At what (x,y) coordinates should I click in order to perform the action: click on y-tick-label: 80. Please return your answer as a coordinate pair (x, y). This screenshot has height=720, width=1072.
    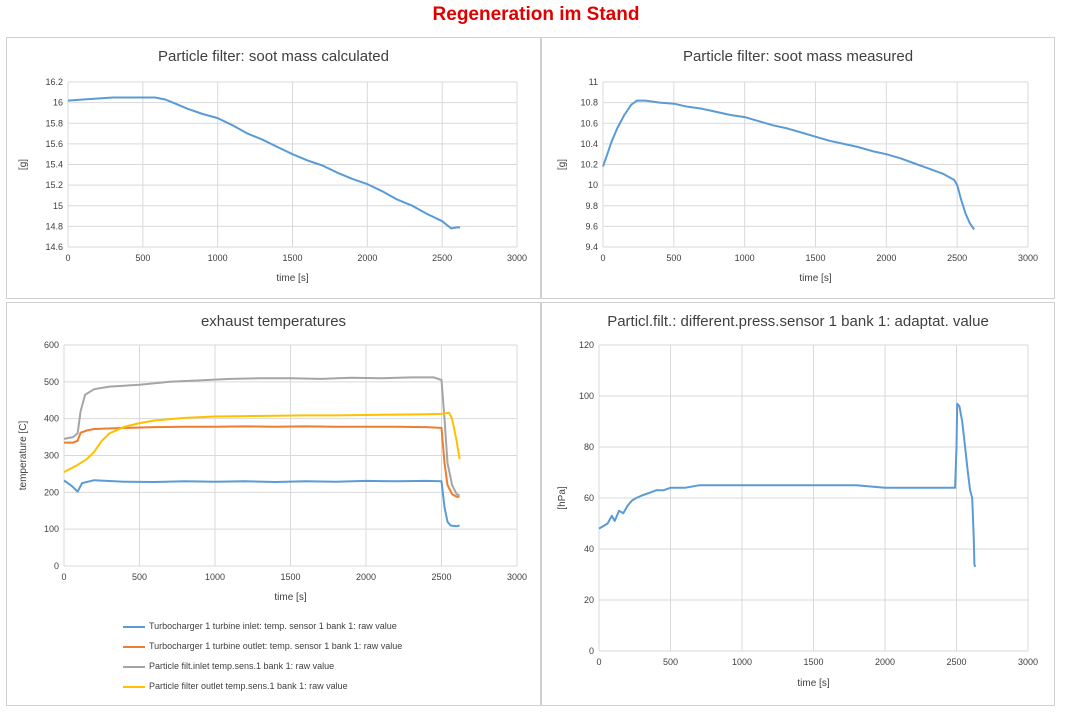
    Looking at the image, I should click on (589, 447).